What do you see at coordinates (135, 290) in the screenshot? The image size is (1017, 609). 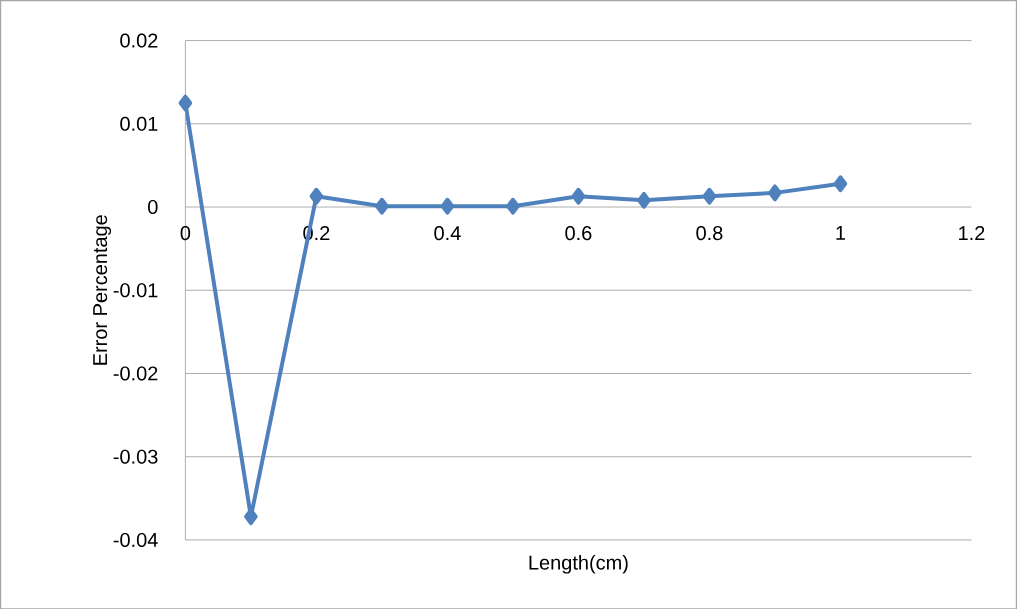 I see `y-tick-label: -0.01` at bounding box center [135, 290].